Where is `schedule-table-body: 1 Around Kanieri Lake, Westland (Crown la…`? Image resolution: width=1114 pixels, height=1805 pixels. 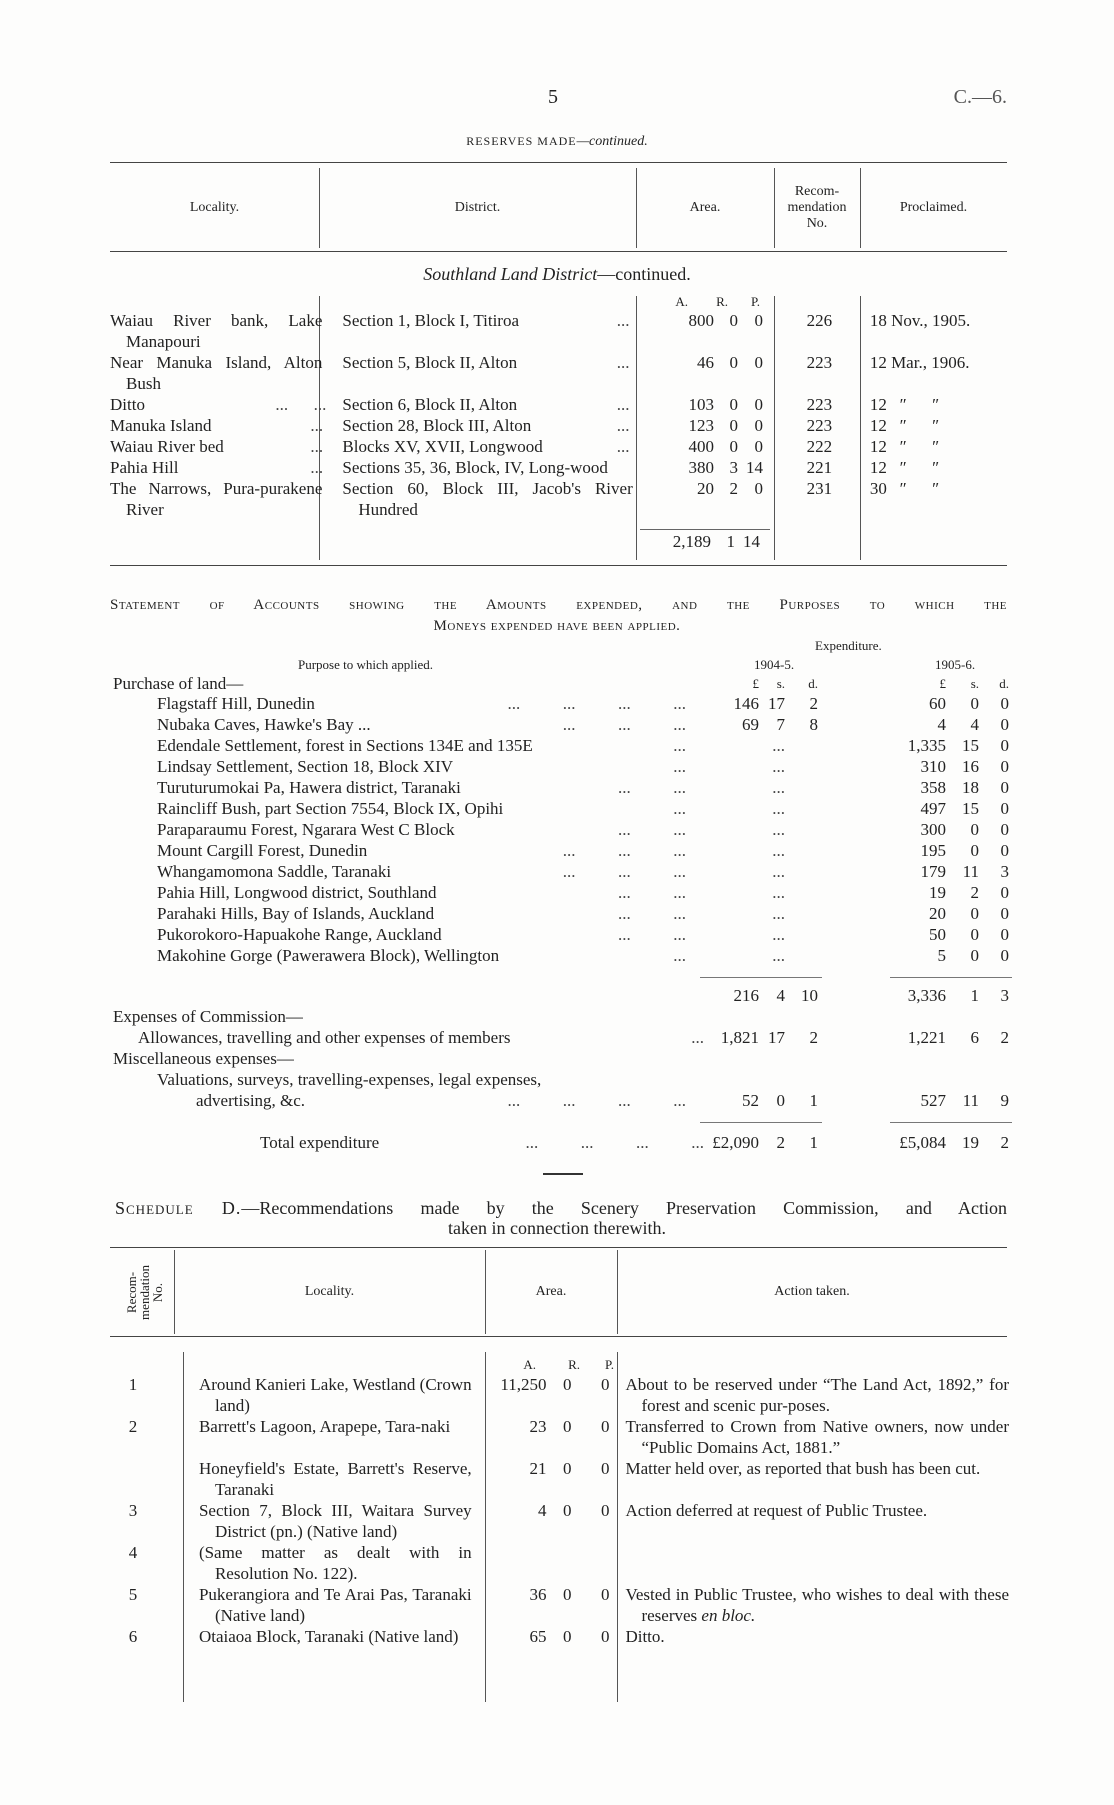
schedule-table-body: 1 Around Kanieri Lake, Westland (Crown la… is located at coordinates (559, 1510).